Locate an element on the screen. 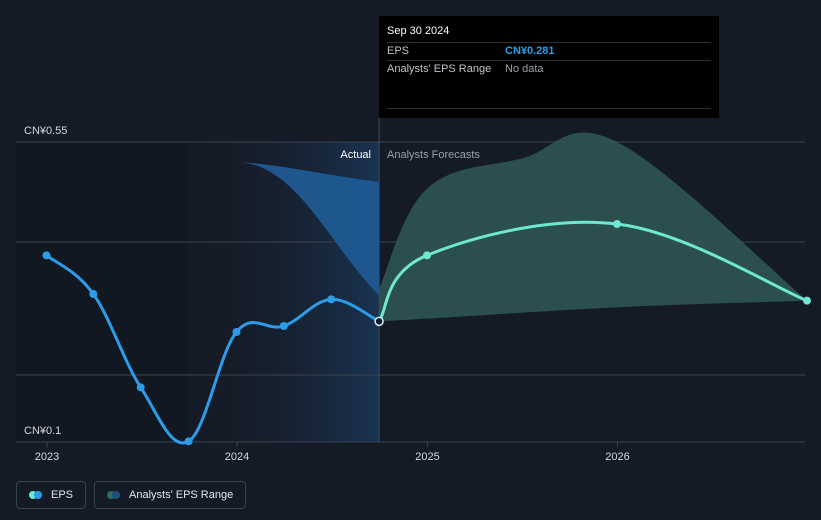 This screenshot has width=821, height=520. tooltip-range-value: No data is located at coordinates (524, 69).